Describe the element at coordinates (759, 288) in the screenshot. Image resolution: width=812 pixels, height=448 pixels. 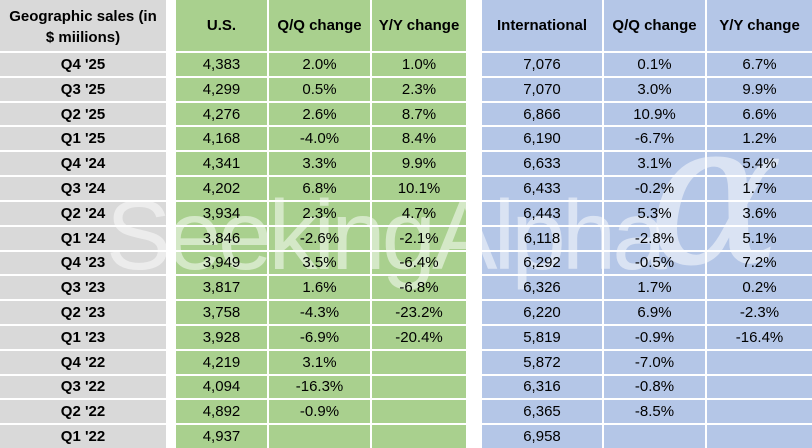
I see `cell-intl-yy-change: 0.2%` at that location.